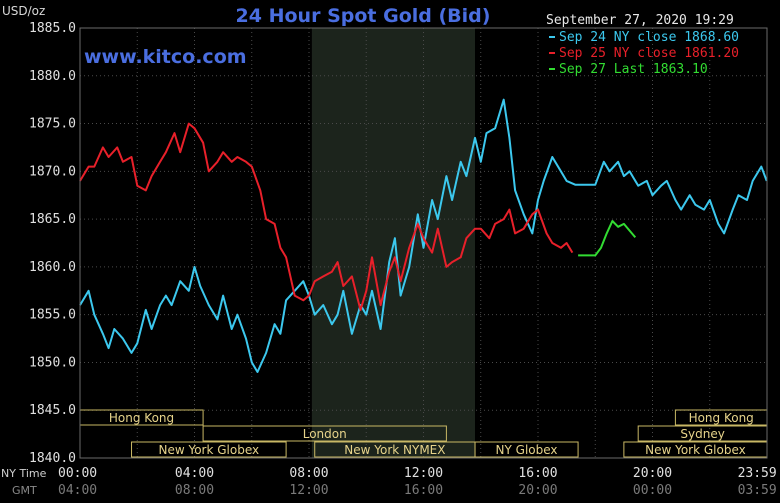  What do you see at coordinates (52, 410) in the screenshot?
I see `y-tick-label: 1845.0` at bounding box center [52, 410].